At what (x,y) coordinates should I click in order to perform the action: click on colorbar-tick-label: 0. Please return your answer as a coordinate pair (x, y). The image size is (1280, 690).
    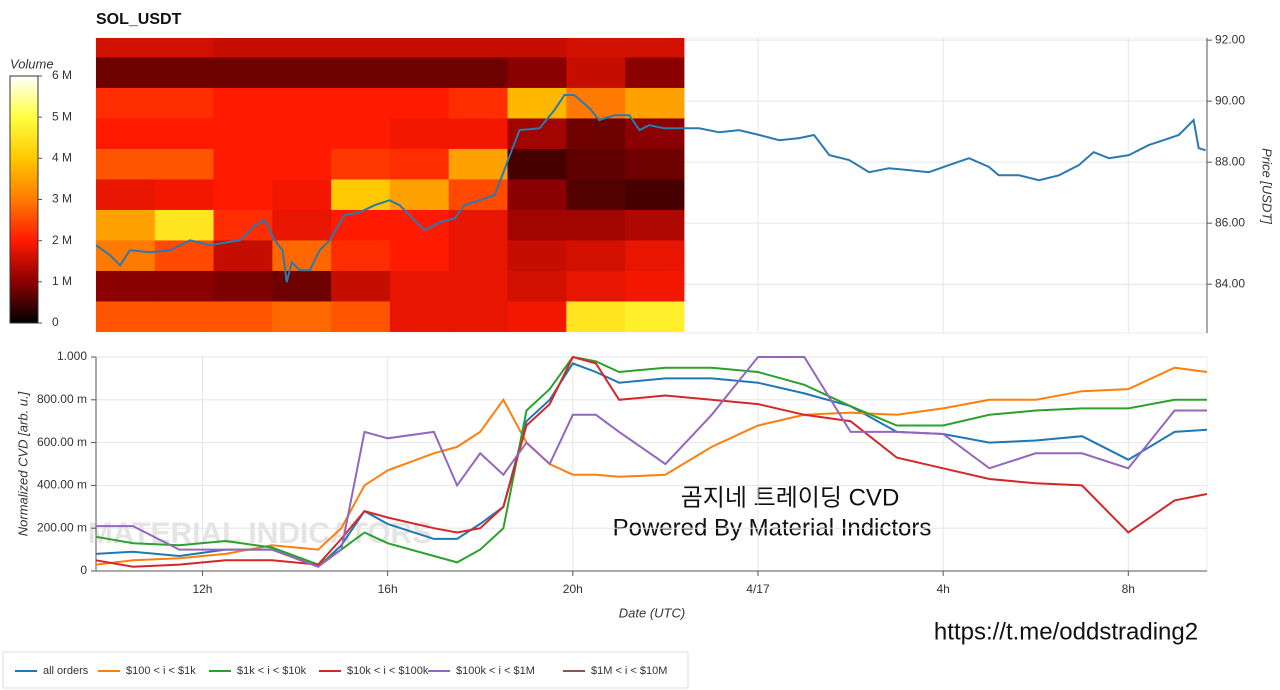
    Looking at the image, I should click on (55, 322).